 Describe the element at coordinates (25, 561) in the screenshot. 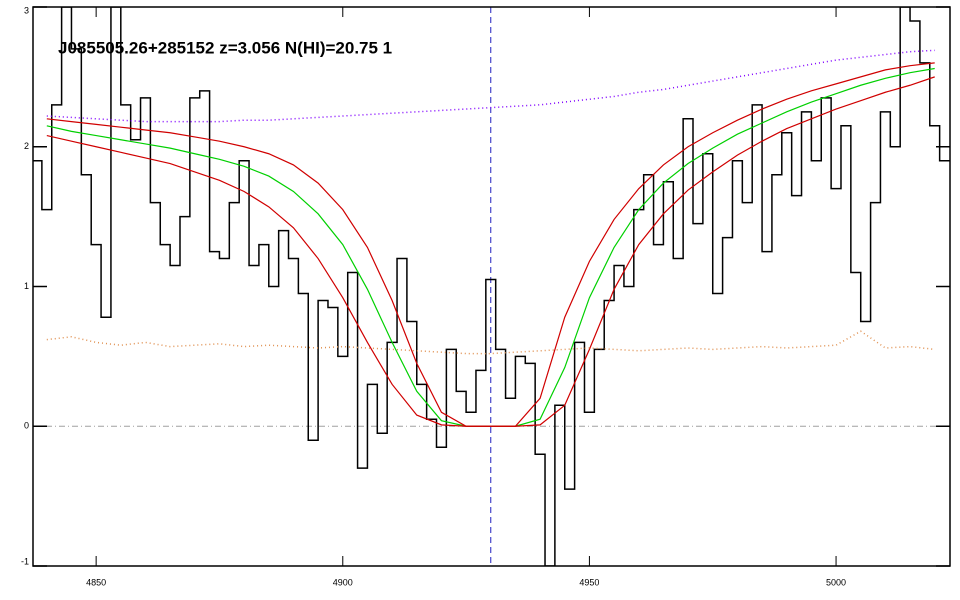

I see `y-tick-label: -1` at that location.